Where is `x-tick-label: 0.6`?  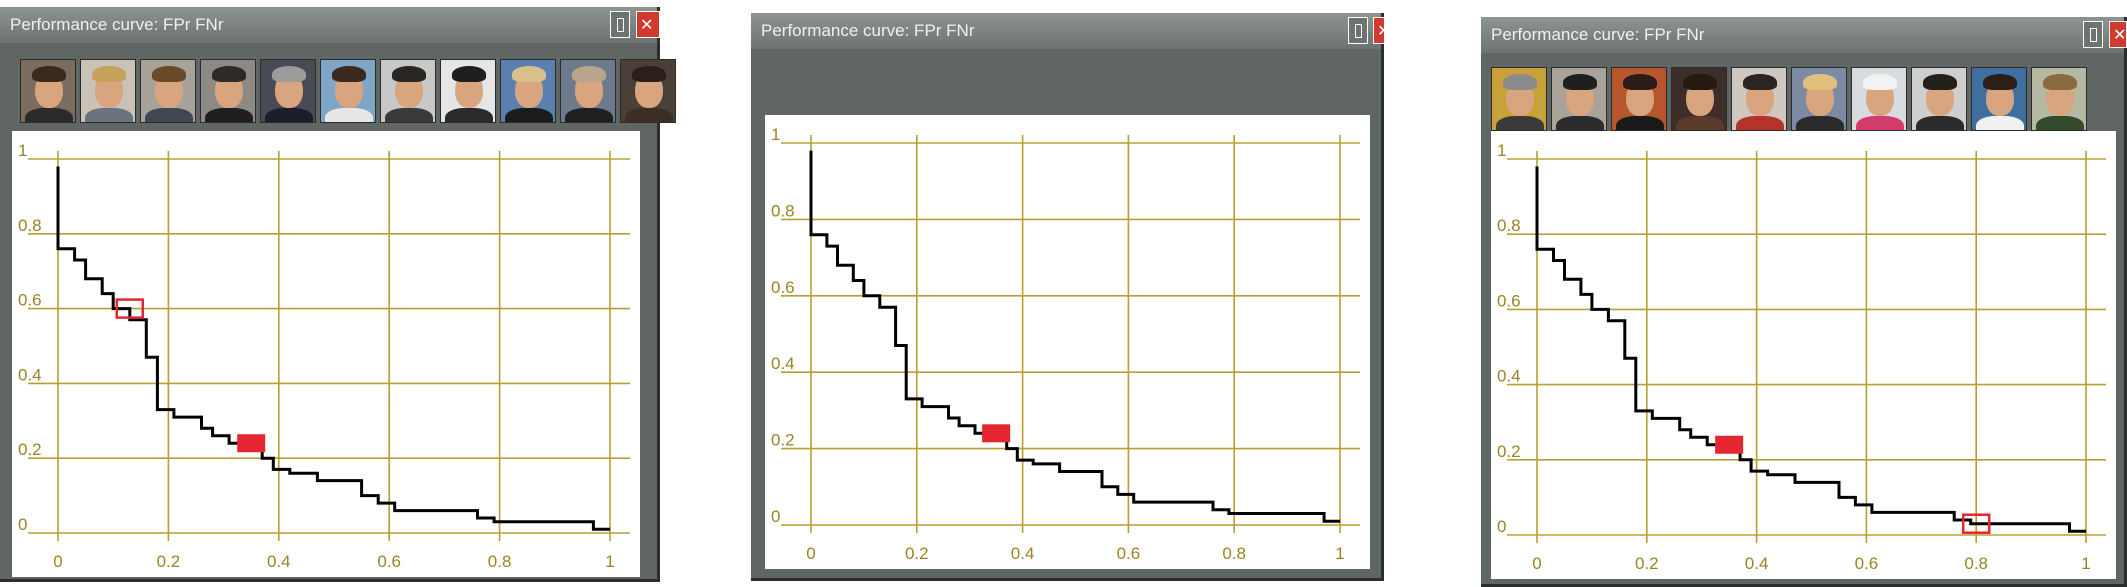
x-tick-label: 0.6 is located at coordinates (389, 561).